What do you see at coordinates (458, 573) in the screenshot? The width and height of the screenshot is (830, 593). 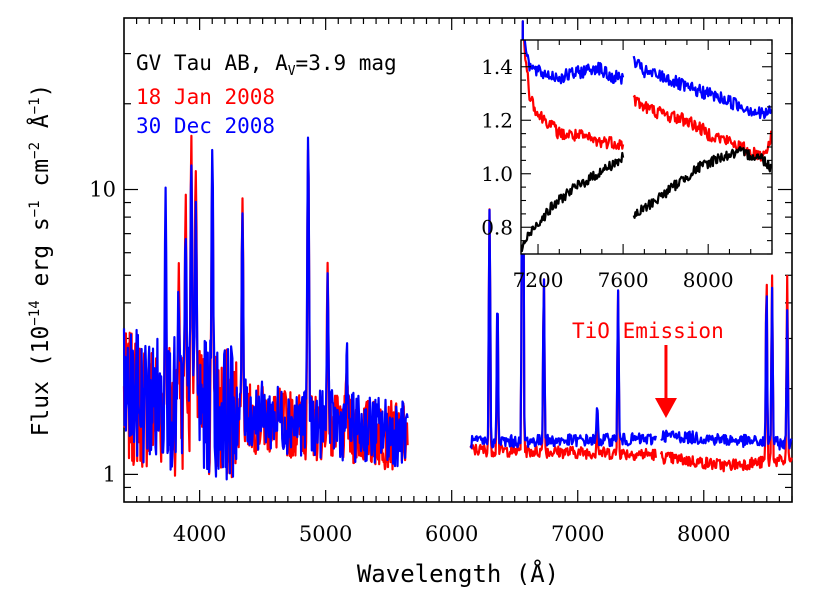 I see `x-axis-label: Wavelength (Å)` at bounding box center [458, 573].